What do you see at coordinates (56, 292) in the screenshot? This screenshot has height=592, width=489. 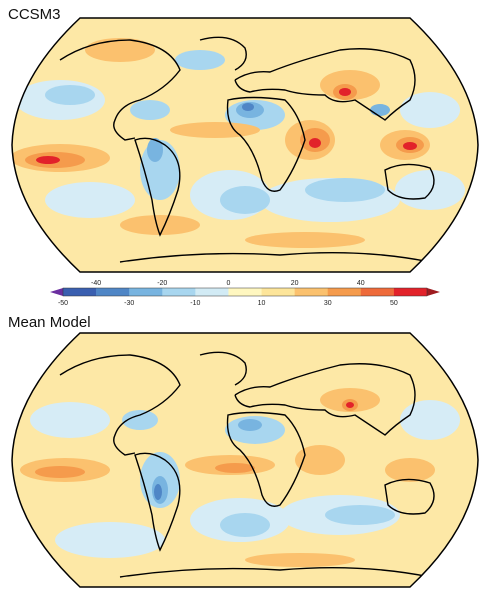 I see `colorbar-arrow-low` at bounding box center [56, 292].